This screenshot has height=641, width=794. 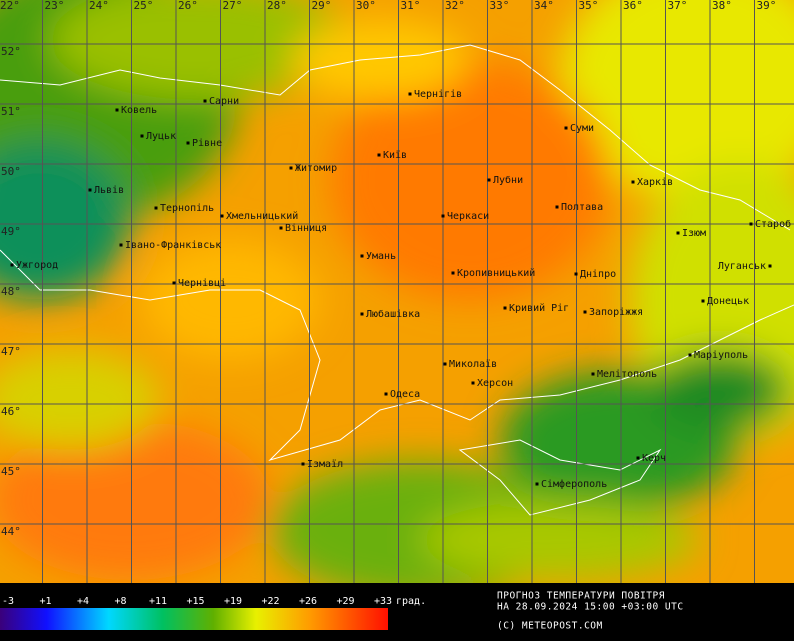 What do you see at coordinates (316, 168) in the screenshot?
I see `city-label: Житомир` at bounding box center [316, 168].